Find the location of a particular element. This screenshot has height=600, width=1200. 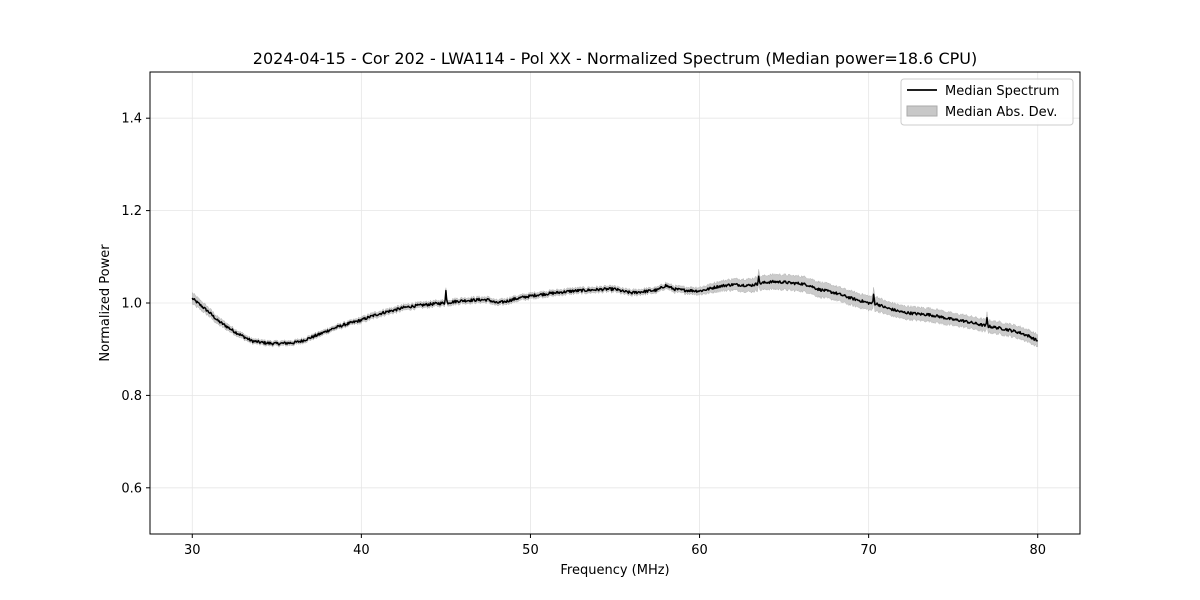

x-tick-label: 30 is located at coordinates (192, 550).